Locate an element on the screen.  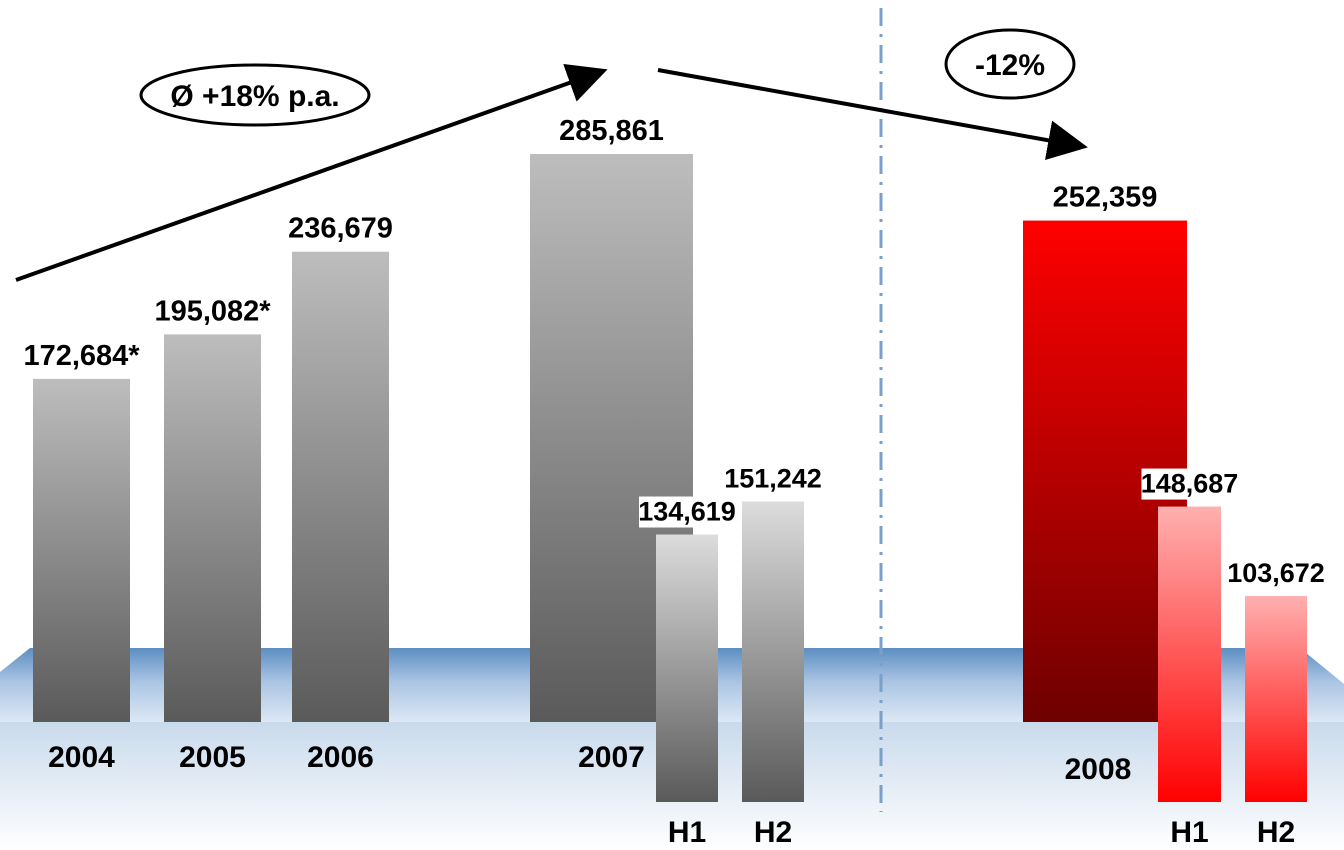
value-label-y2004: 172,684* is located at coordinates (81, 356).